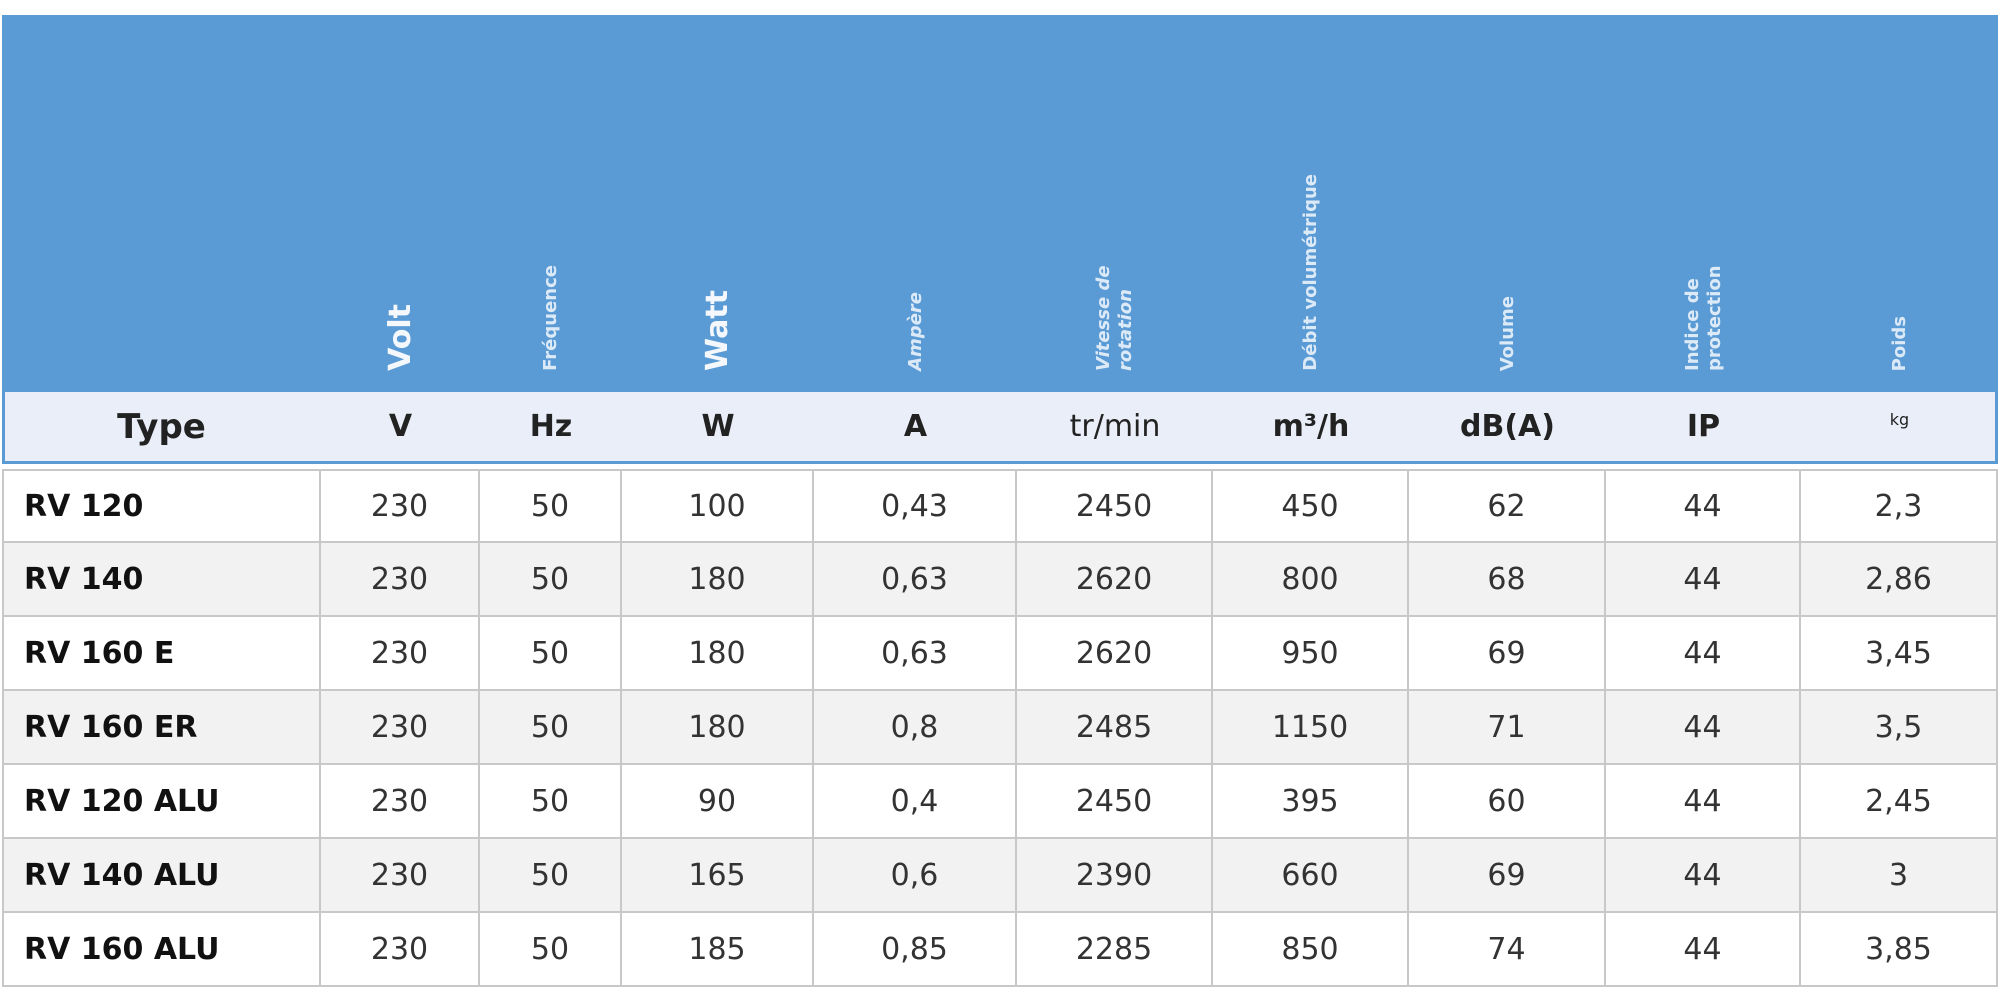  Describe the element at coordinates (1507, 426) in the screenshot. I see `unit-label: dB(A)` at that location.